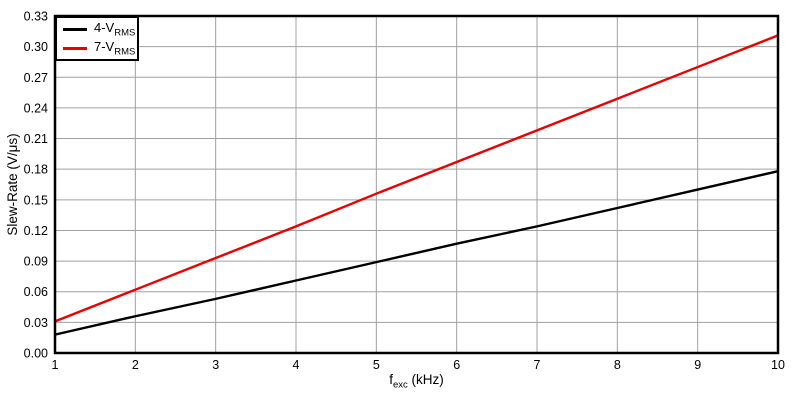 This screenshot has height=400, width=800. Describe the element at coordinates (75, 29) in the screenshot. I see `legend-line-swatch-black` at that location.